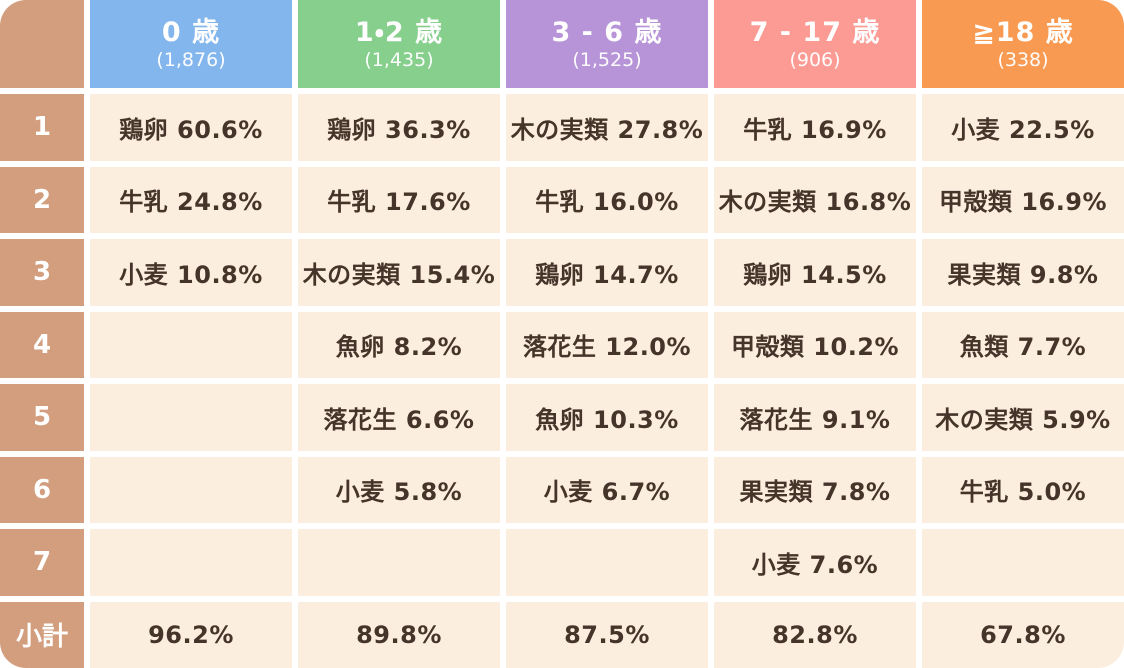 Image resolution: width=1124 pixels, height=668 pixels. What do you see at coordinates (607, 417) in the screenshot?
I see `allergen-cell: 魚卵 10.3%` at bounding box center [607, 417].